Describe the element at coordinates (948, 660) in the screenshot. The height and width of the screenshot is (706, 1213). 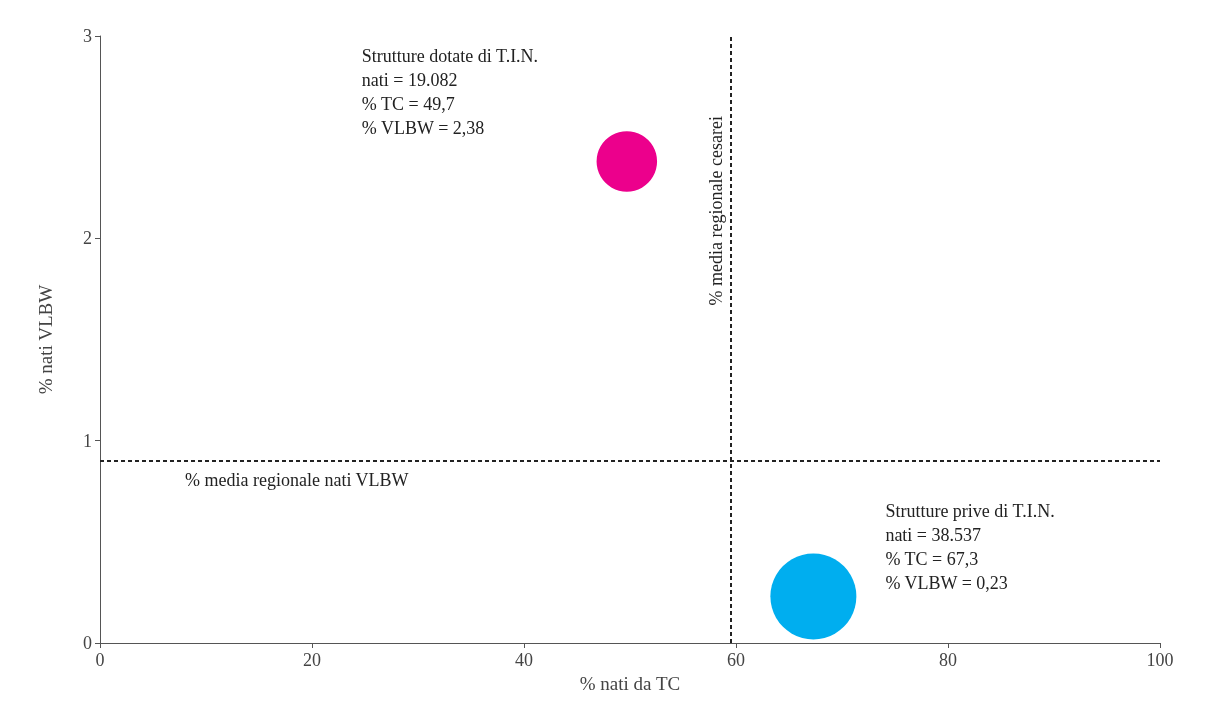
I see `x-tick-label: 80` at that location.